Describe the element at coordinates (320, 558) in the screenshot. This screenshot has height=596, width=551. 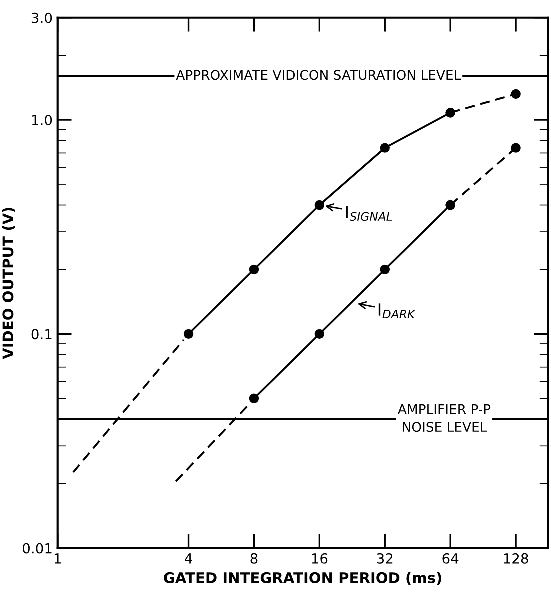
I see `x-tick-label: 16` at that location.